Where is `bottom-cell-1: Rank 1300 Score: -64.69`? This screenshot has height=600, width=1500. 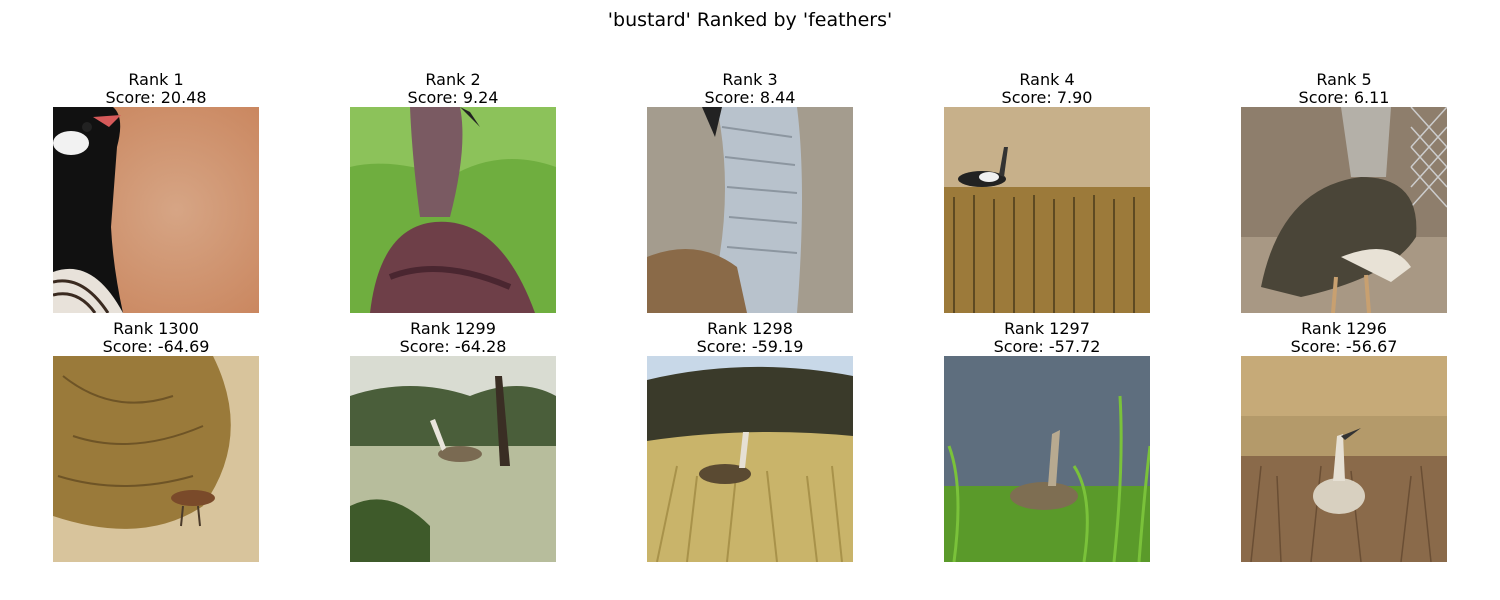
bottom-cell-1: Rank 1300 Score: -64.69 is located at coordinates (156, 441).